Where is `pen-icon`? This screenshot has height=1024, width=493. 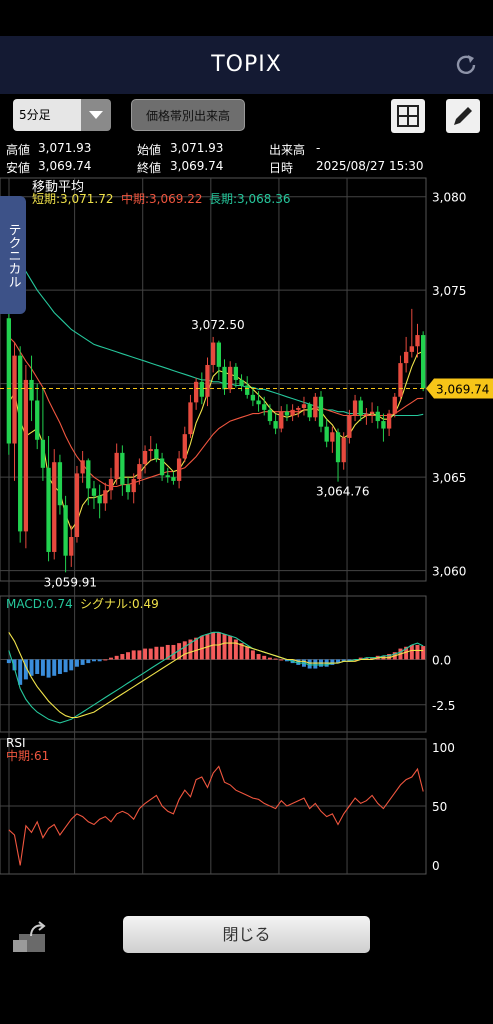
pen-icon is located at coordinates (463, 116).